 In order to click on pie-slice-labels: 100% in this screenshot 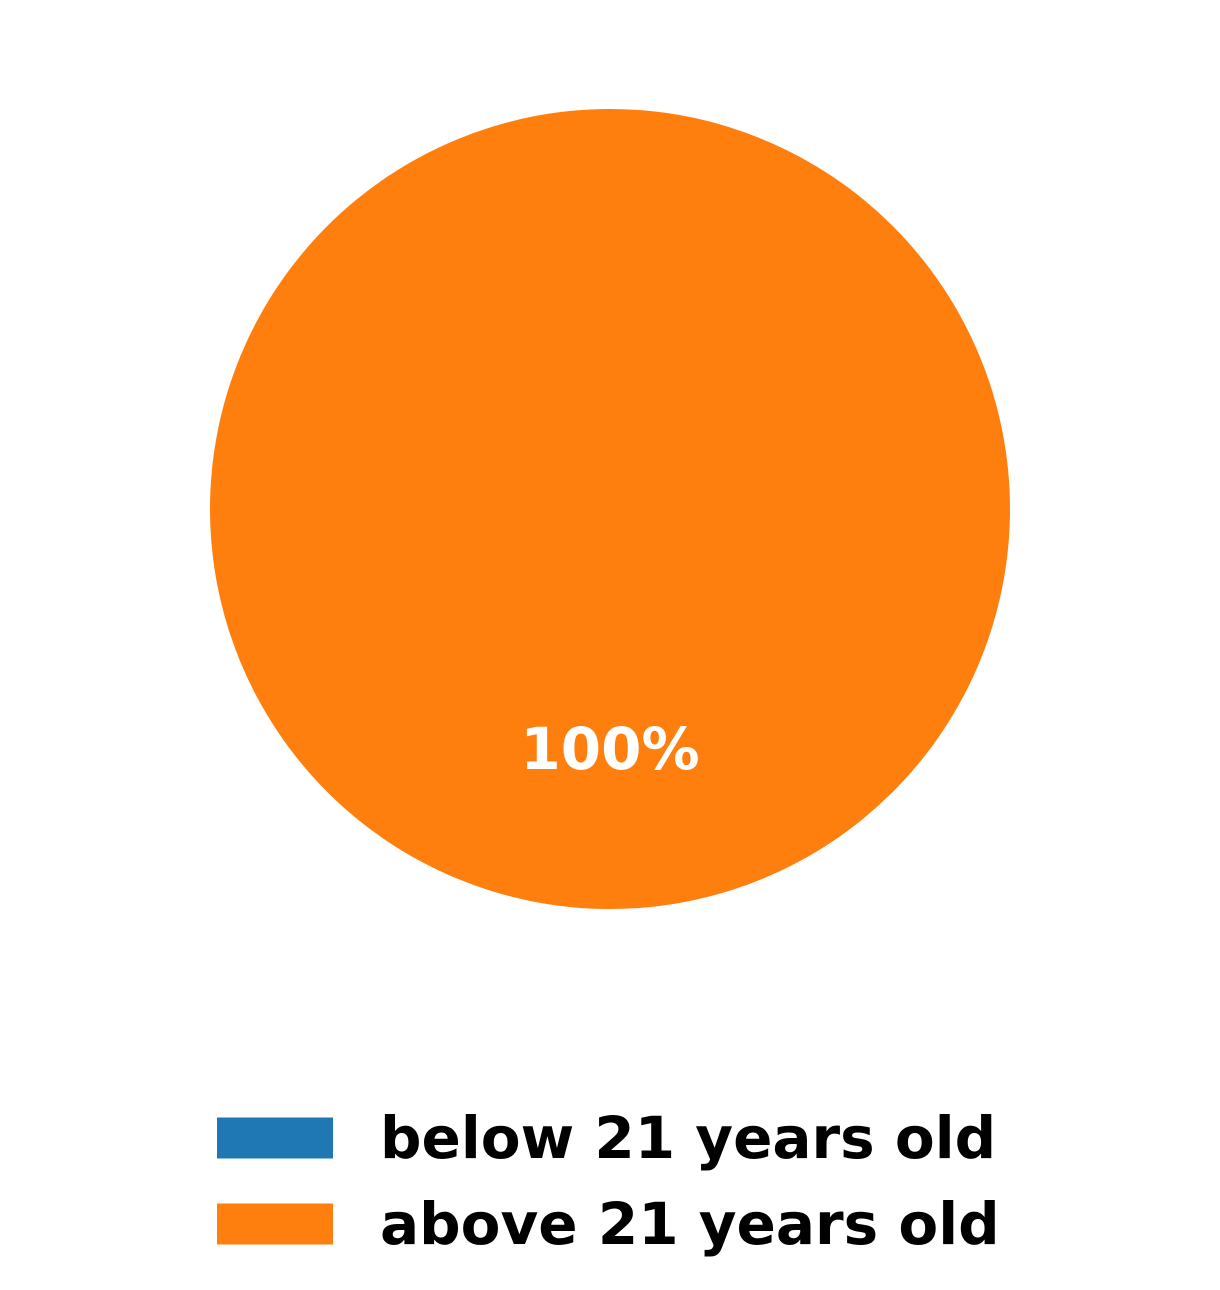, I will do `click(609, 749)`.